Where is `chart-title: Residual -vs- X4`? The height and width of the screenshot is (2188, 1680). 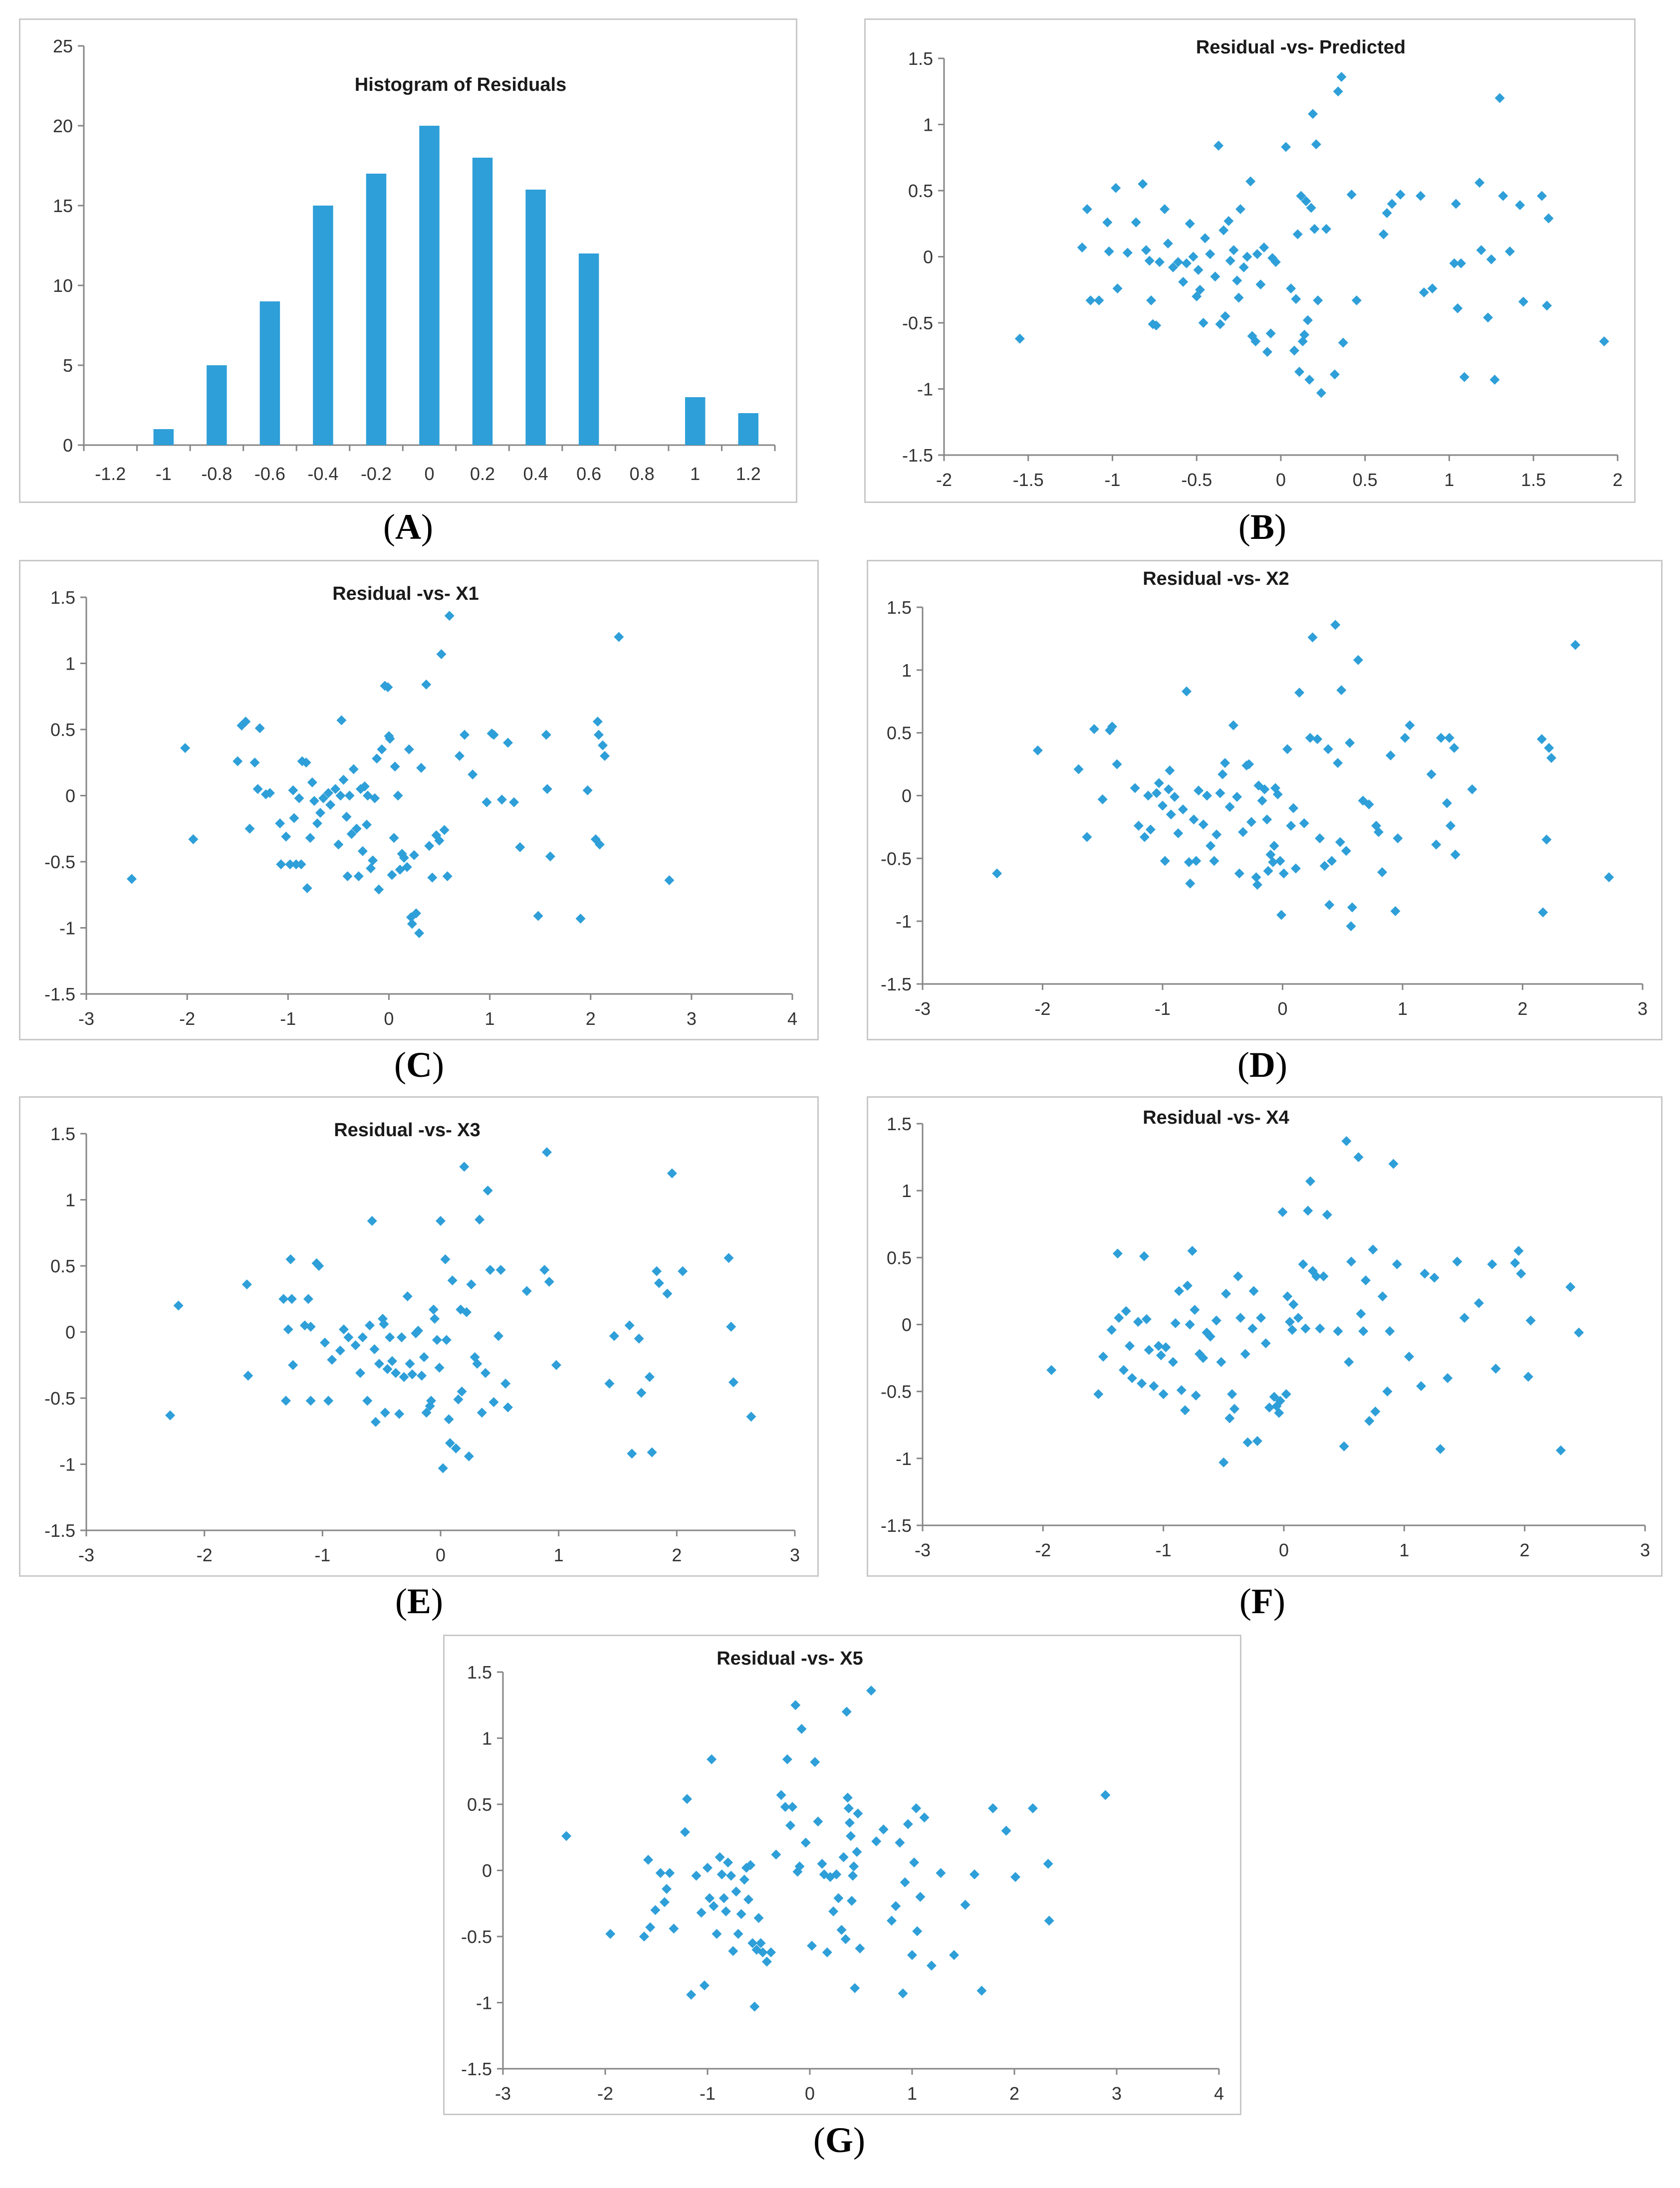 chart-title: Residual -vs- X4 is located at coordinates (1216, 1117).